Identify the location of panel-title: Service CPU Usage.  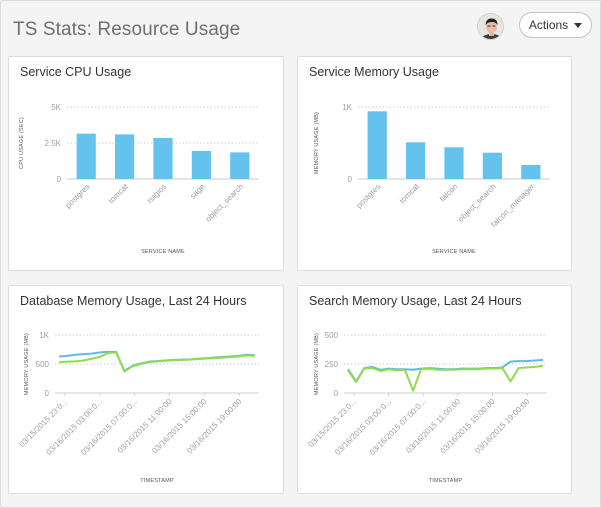
(76, 72).